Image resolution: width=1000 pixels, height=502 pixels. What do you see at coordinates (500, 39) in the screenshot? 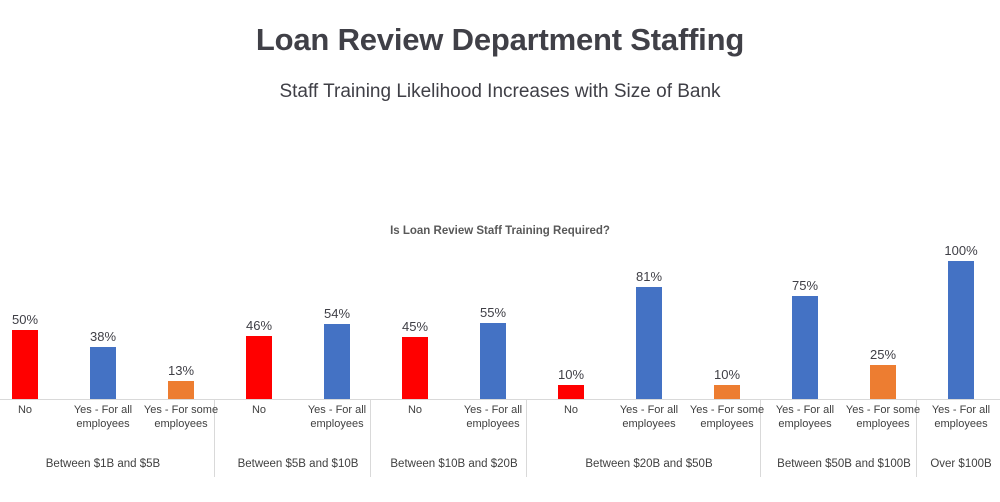
I see `page-title: Loan Review Department Staffing` at bounding box center [500, 39].